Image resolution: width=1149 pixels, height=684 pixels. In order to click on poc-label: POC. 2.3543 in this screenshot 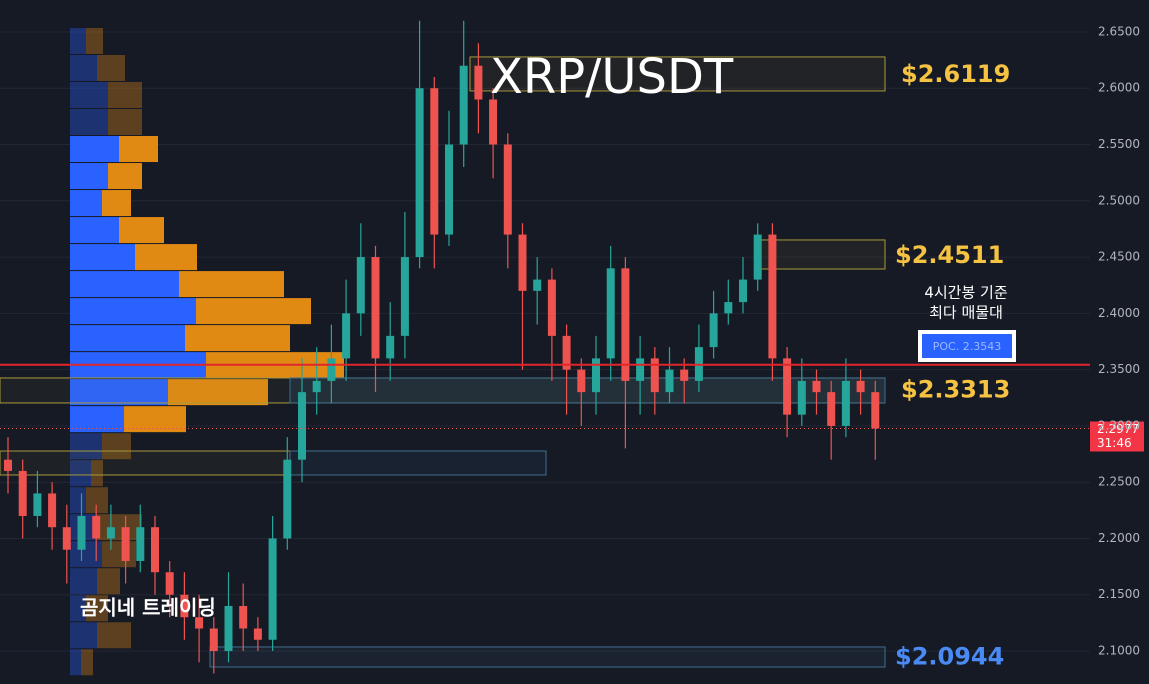, I will do `click(967, 346)`.